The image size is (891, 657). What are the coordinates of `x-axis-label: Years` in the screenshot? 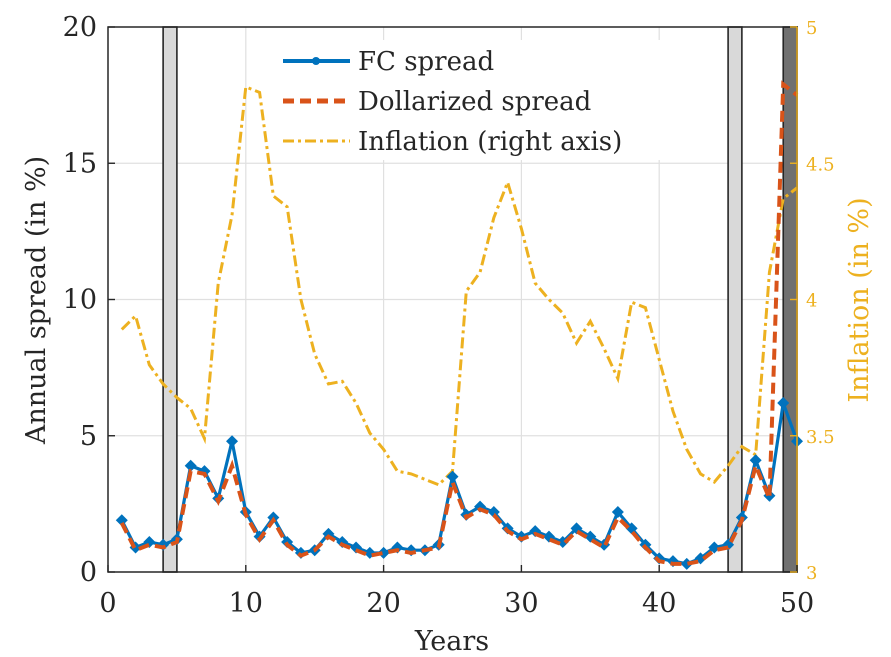 It's located at (451, 641).